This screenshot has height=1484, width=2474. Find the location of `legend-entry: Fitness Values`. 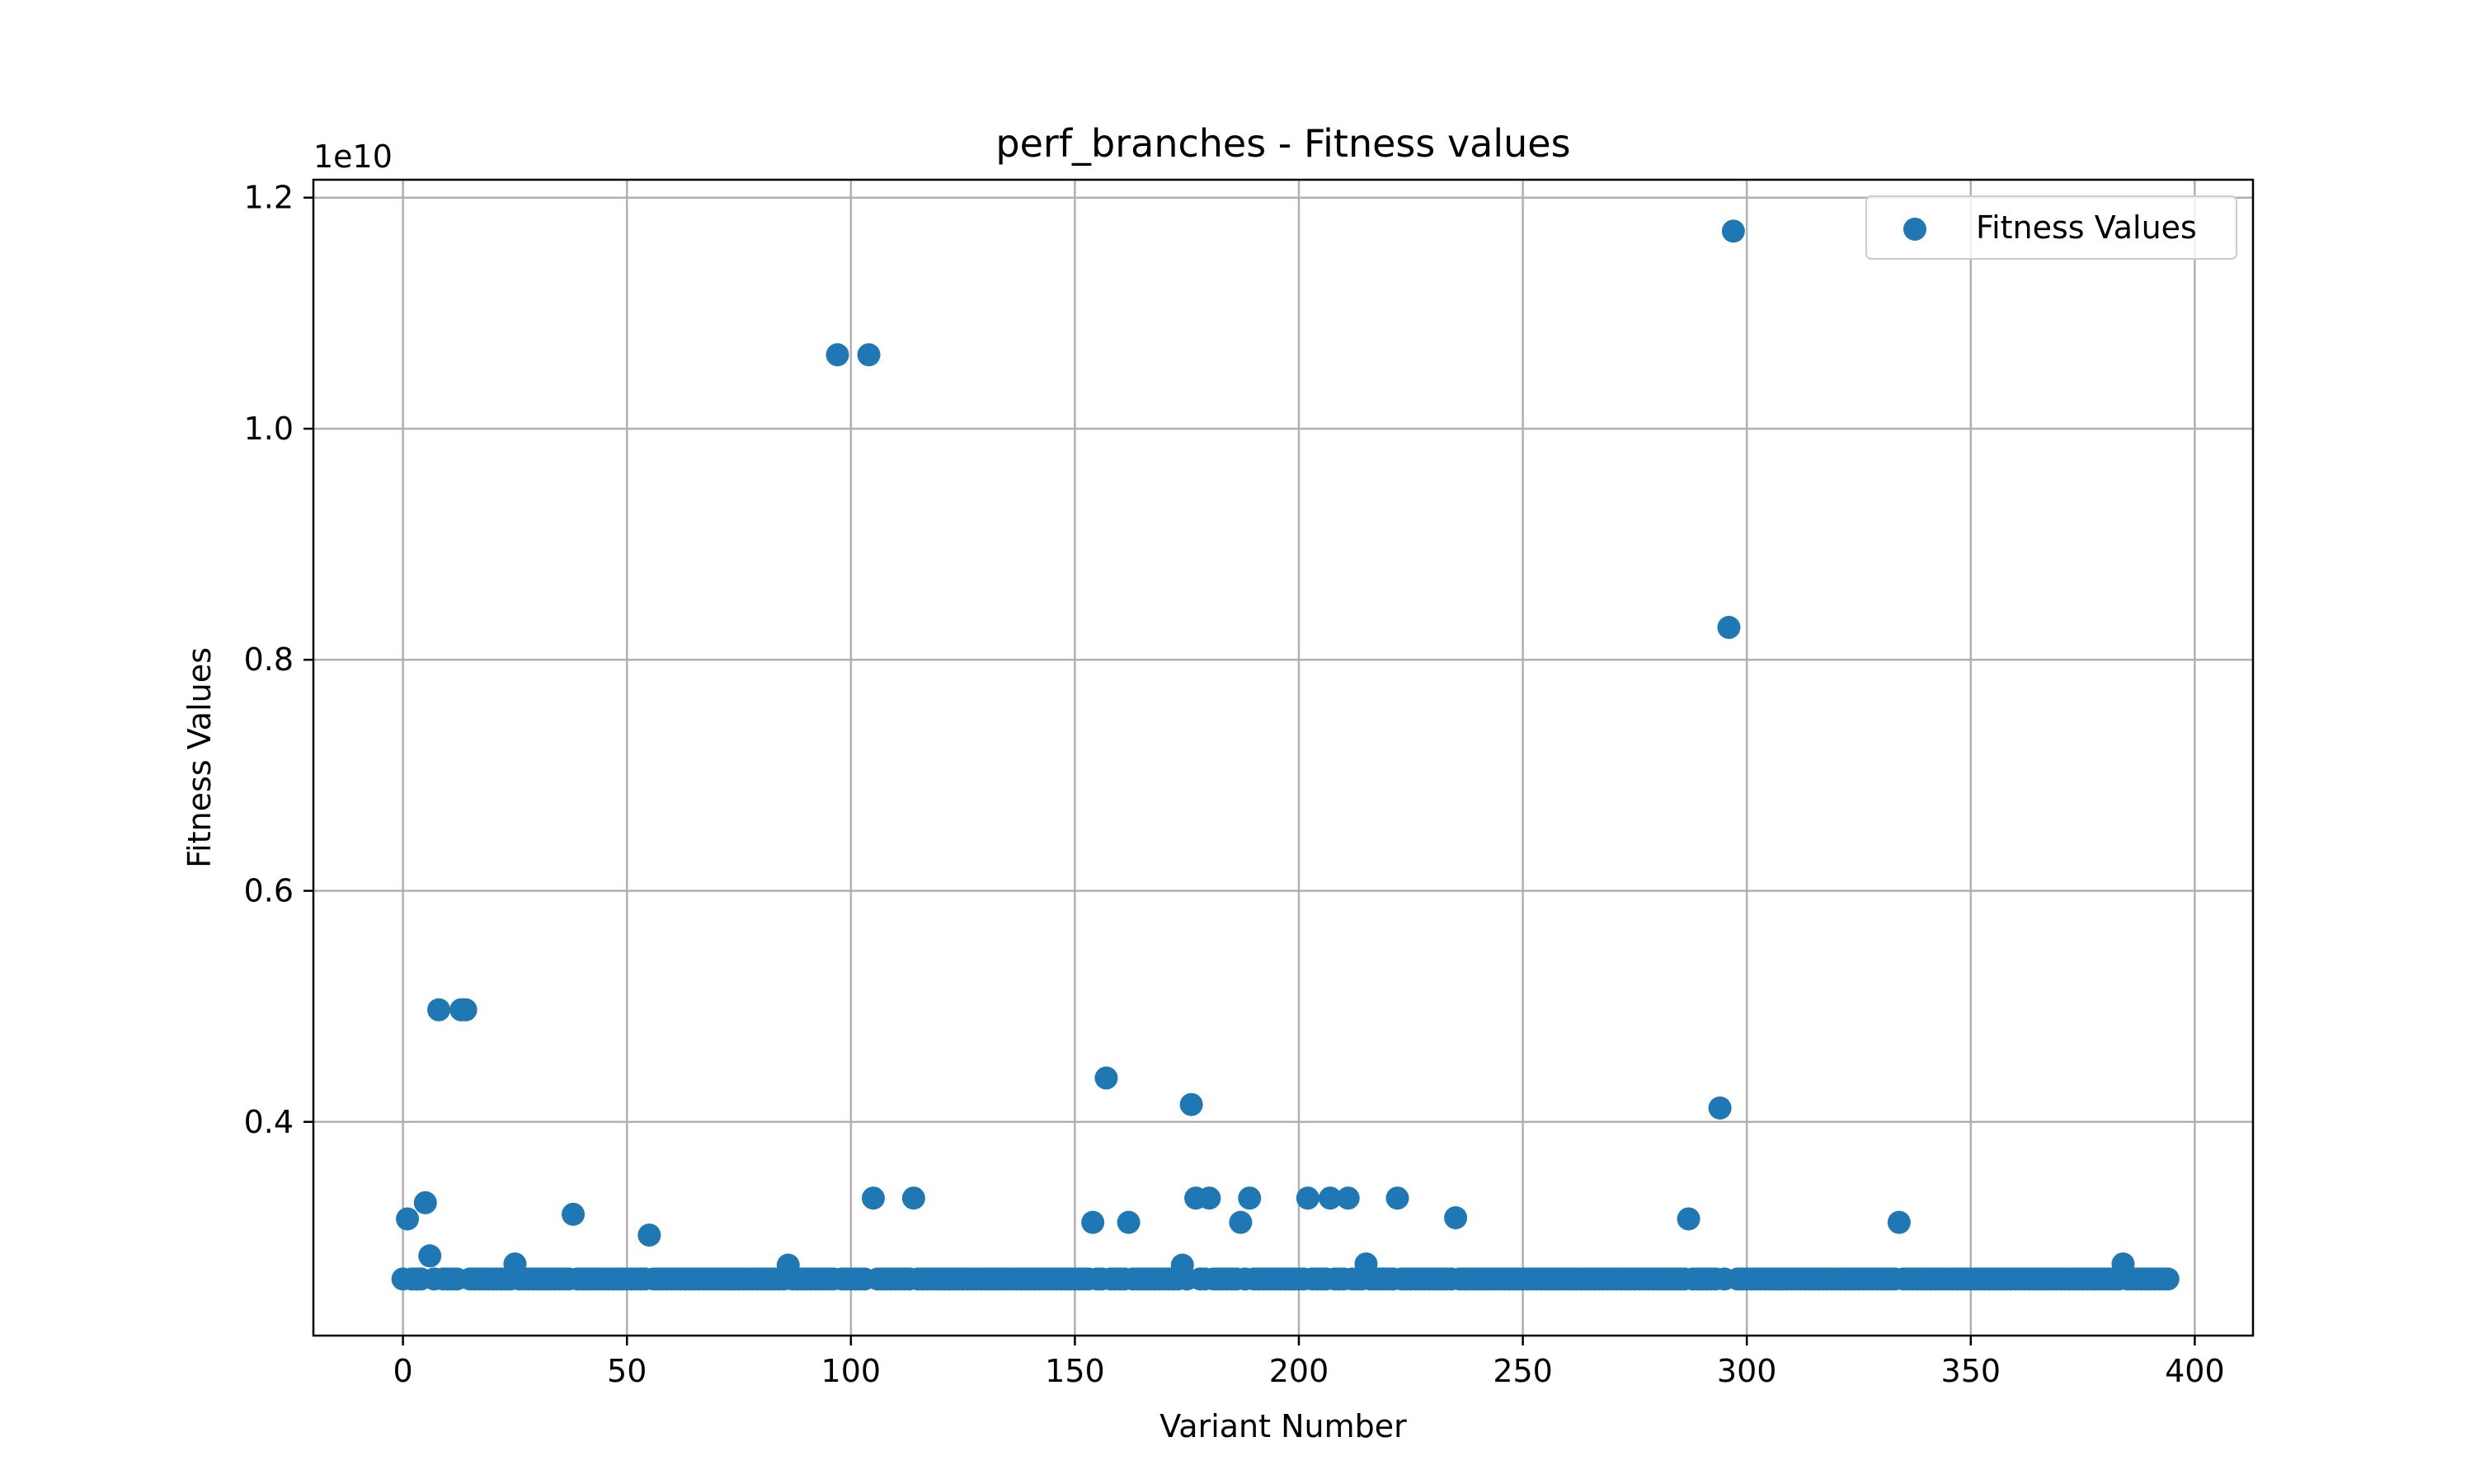

legend-entry: Fitness Values is located at coordinates (2086, 228).